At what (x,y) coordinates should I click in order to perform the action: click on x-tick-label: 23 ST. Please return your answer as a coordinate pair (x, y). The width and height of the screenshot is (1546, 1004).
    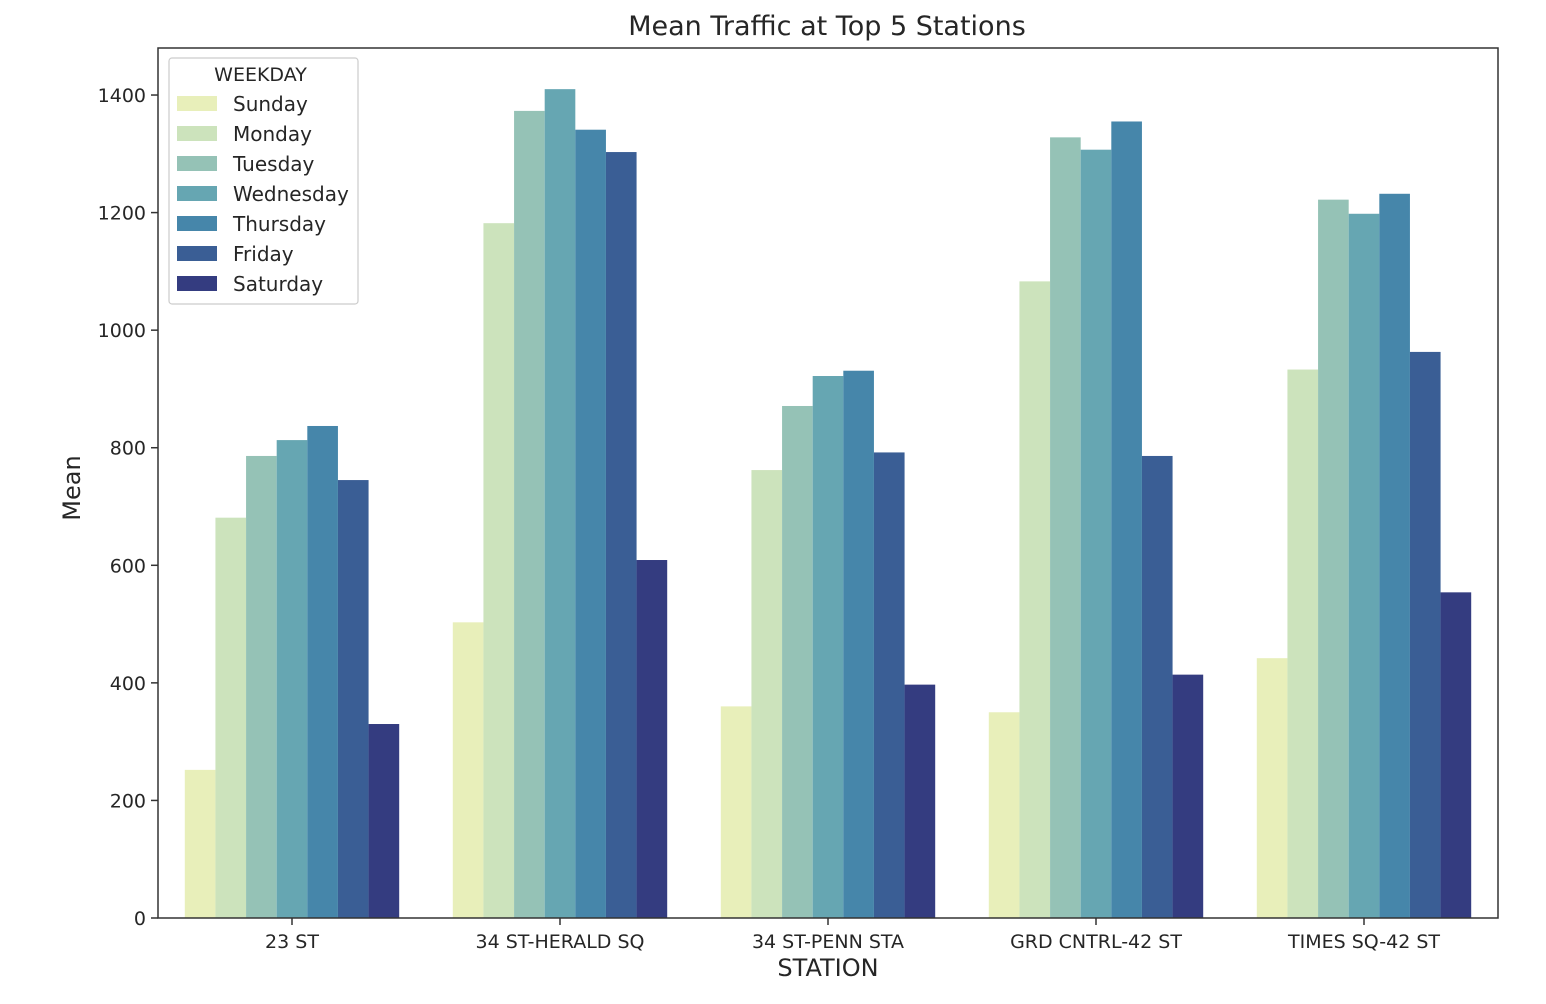
    Looking at the image, I should click on (292, 942).